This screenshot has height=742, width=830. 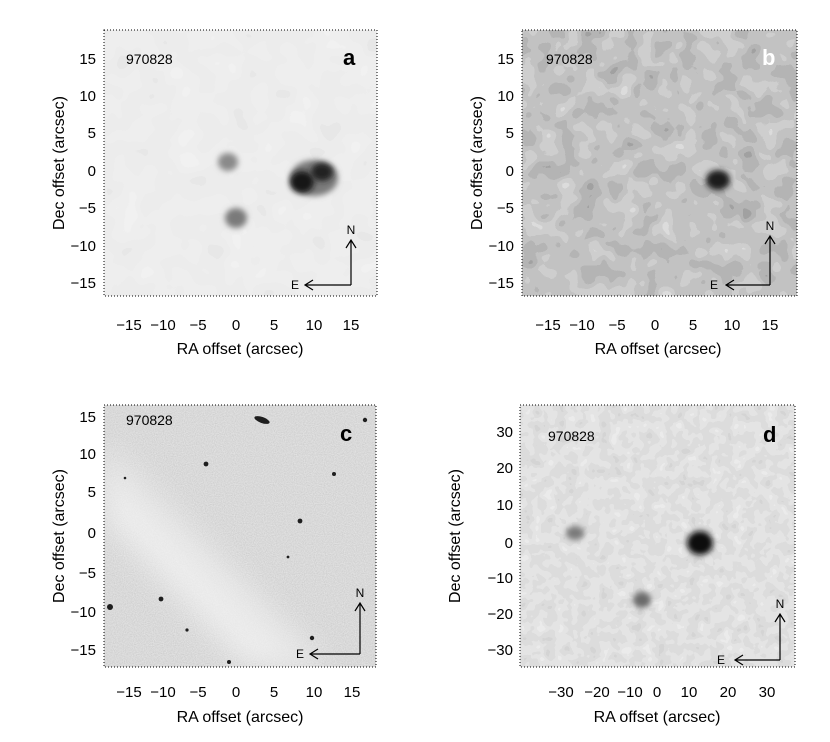 I want to click on panel-c-y-ticks: 15 10 5 0 −5 −10 −15, so click(x=83, y=534).